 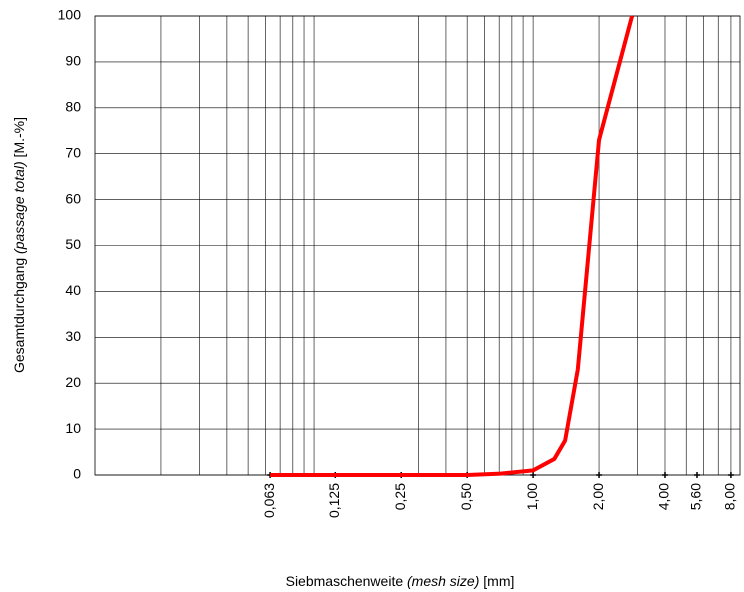 I want to click on x-tick-label: 8,00, so click(x=730, y=496).